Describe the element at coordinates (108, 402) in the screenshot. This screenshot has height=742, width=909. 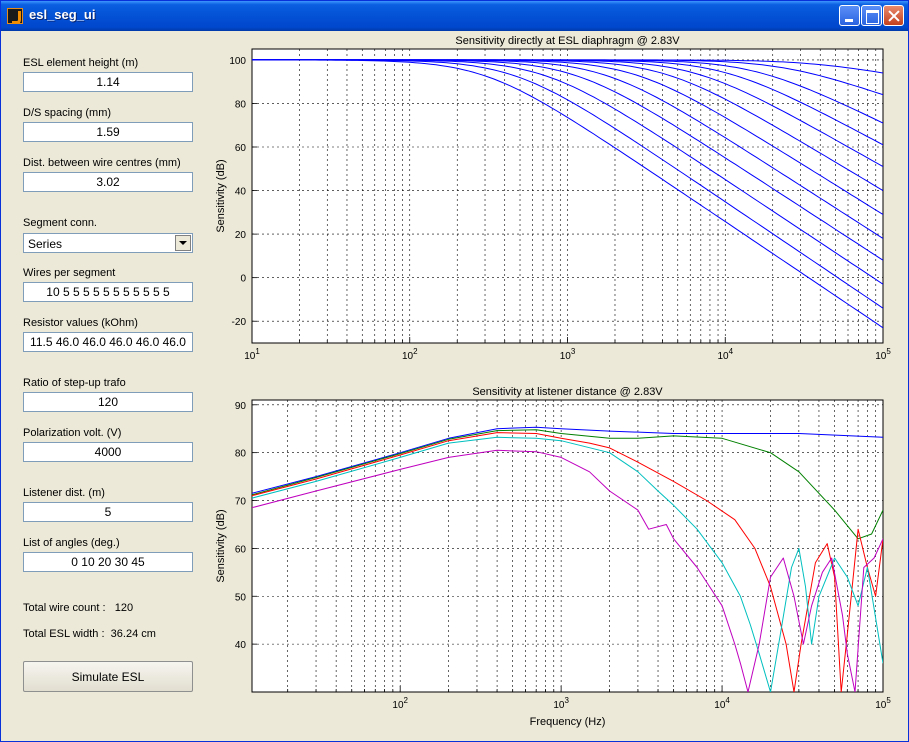
I see `trafo-input` at that location.